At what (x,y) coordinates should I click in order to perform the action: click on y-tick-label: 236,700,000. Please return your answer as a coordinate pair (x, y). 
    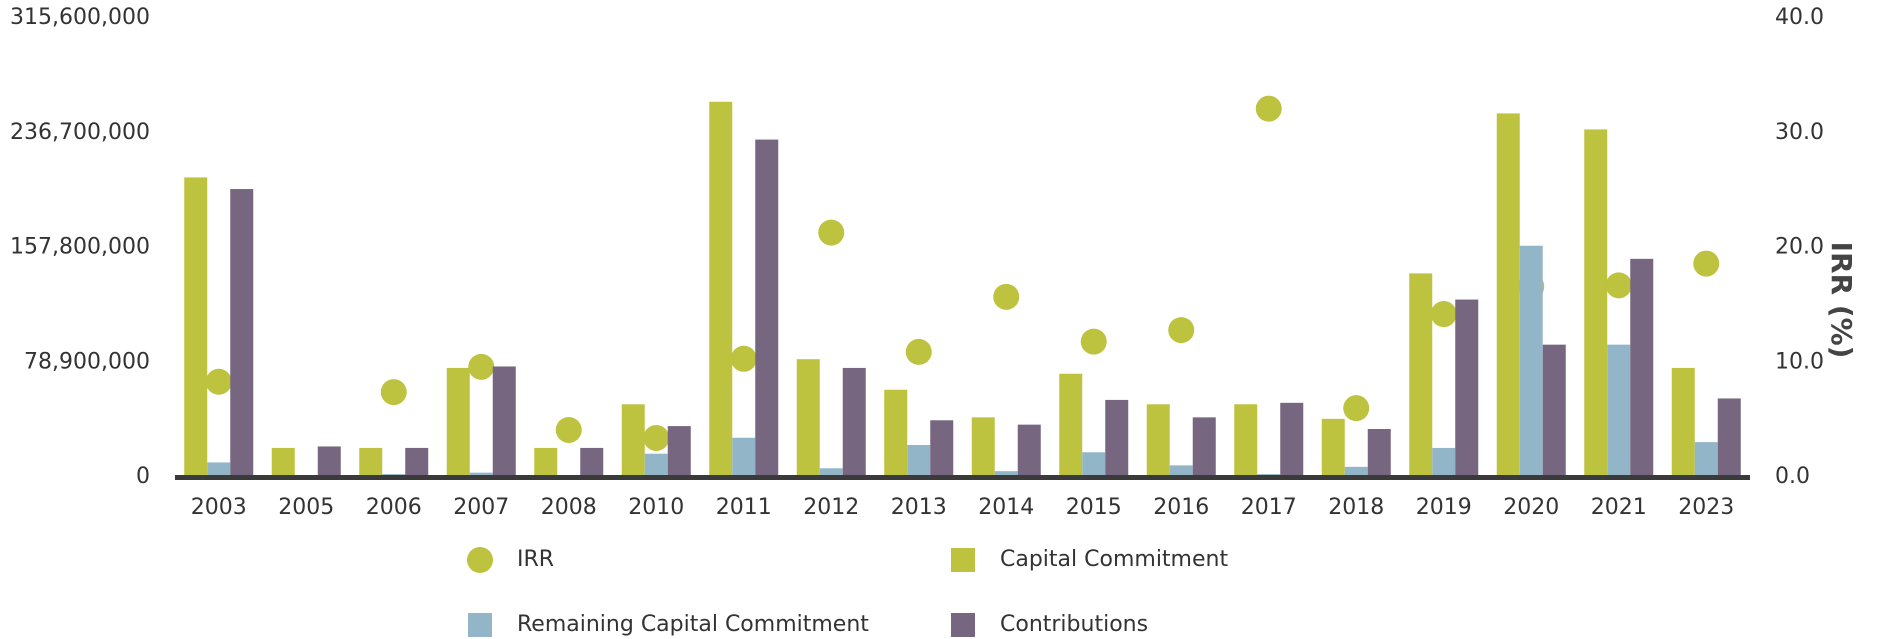
    Looking at the image, I should click on (80, 132).